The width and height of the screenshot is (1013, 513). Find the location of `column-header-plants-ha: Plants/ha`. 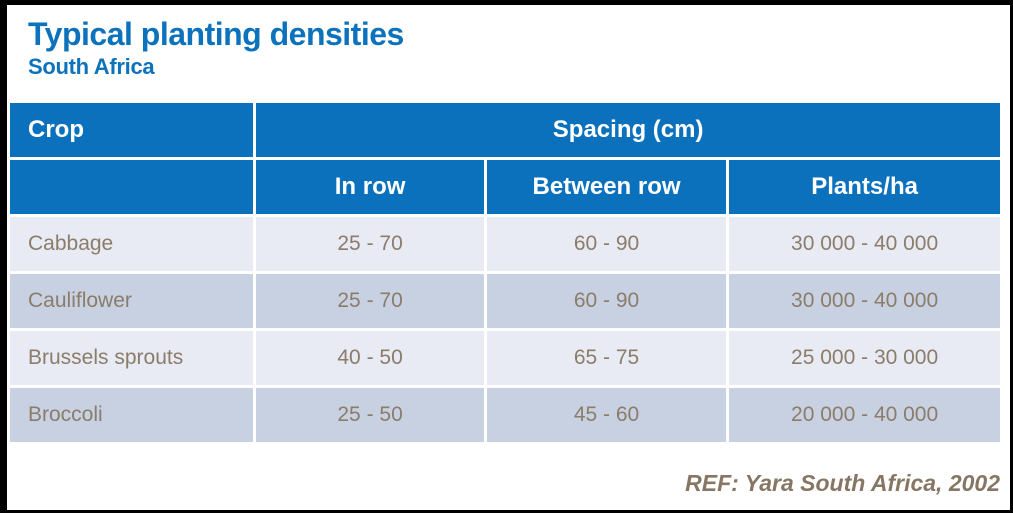

column-header-plants-ha: Plants/ha is located at coordinates (864, 187).